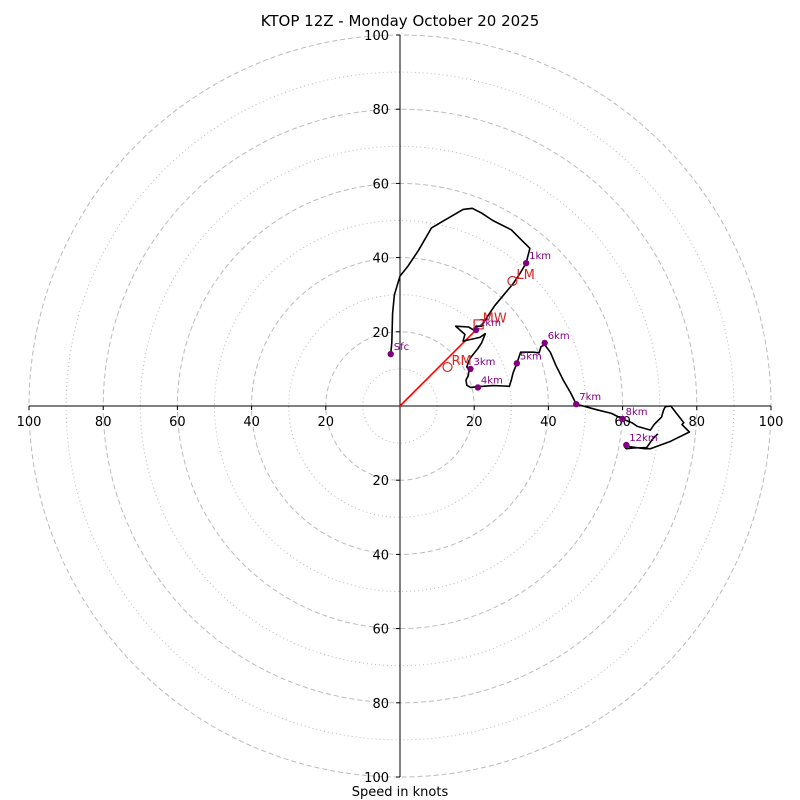 Image resolution: width=800 pixels, height=800 pixels. What do you see at coordinates (401, 347) in the screenshot?
I see `height-marker-label: Sfc` at bounding box center [401, 347].